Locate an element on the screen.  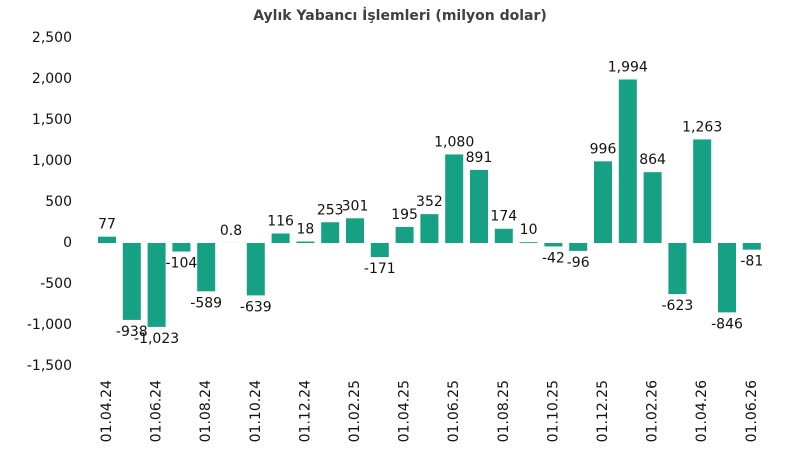
x-tick-label: 01.10.25 is located at coordinates (553, 411).